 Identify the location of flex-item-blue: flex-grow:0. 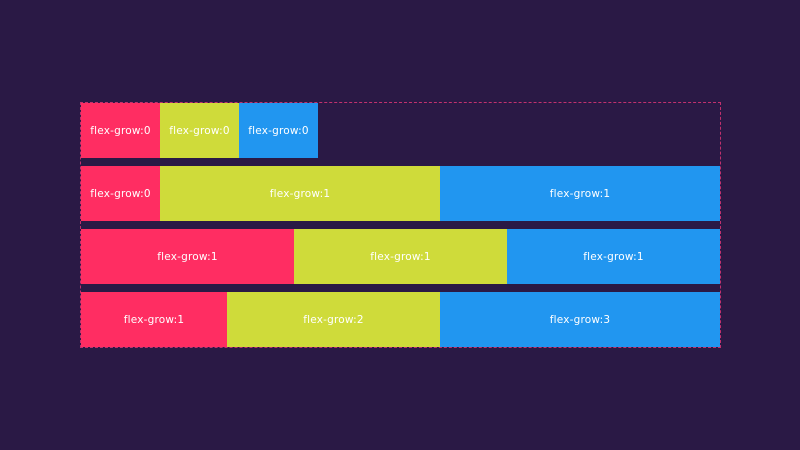
(278, 130).